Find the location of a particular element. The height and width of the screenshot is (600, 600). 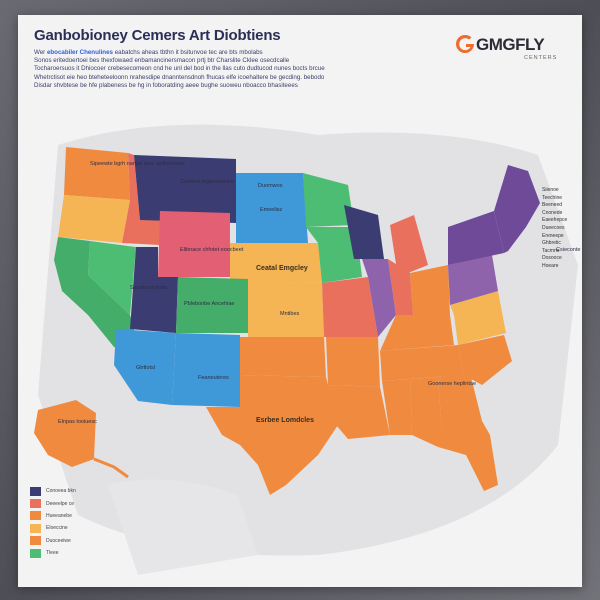

side-note: Beeneed is located at coordinates (552, 205).